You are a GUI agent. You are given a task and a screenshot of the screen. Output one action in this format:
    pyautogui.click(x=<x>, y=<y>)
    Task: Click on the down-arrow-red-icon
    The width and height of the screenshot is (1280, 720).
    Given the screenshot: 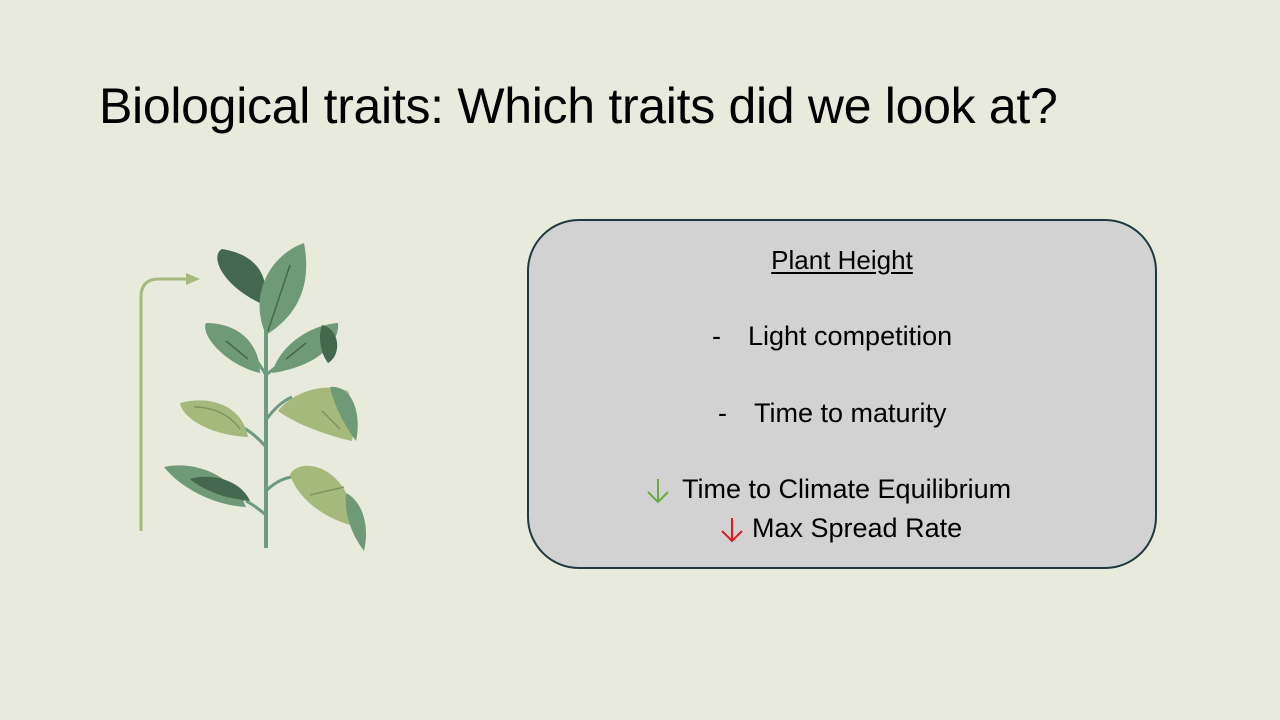 What is the action you would take?
    pyautogui.click(x=732, y=530)
    